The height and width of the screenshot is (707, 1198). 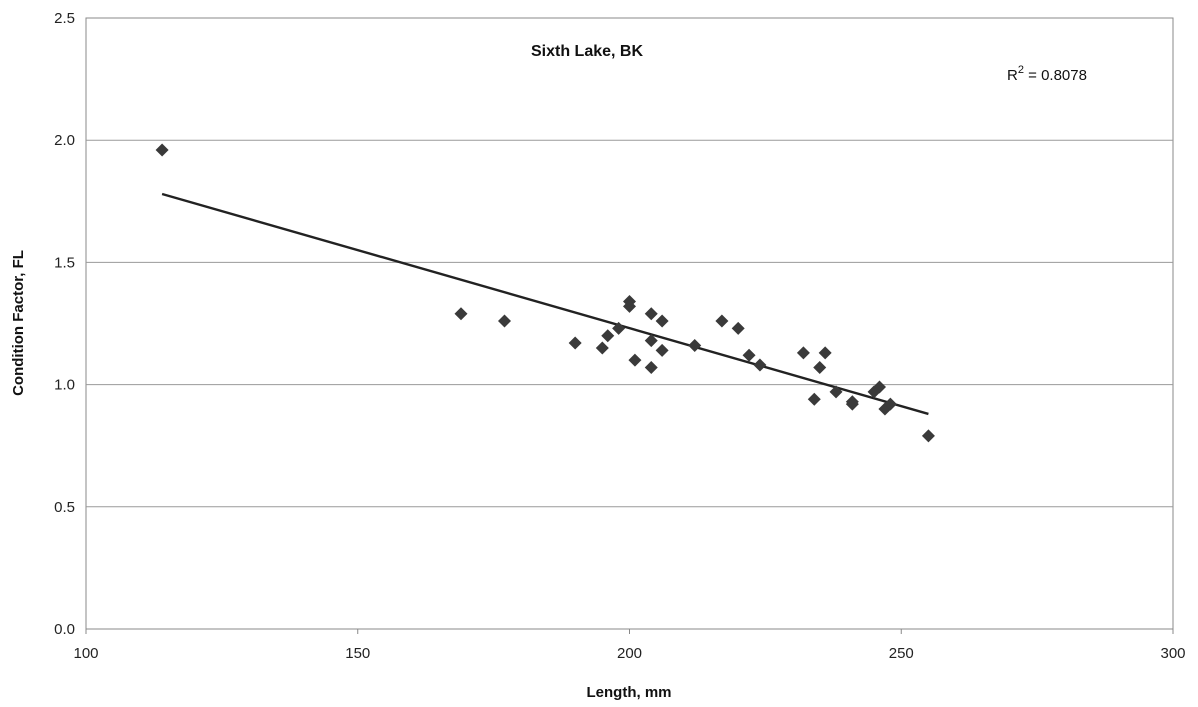 I want to click on x-axis-title: Length, mm, so click(x=629, y=692).